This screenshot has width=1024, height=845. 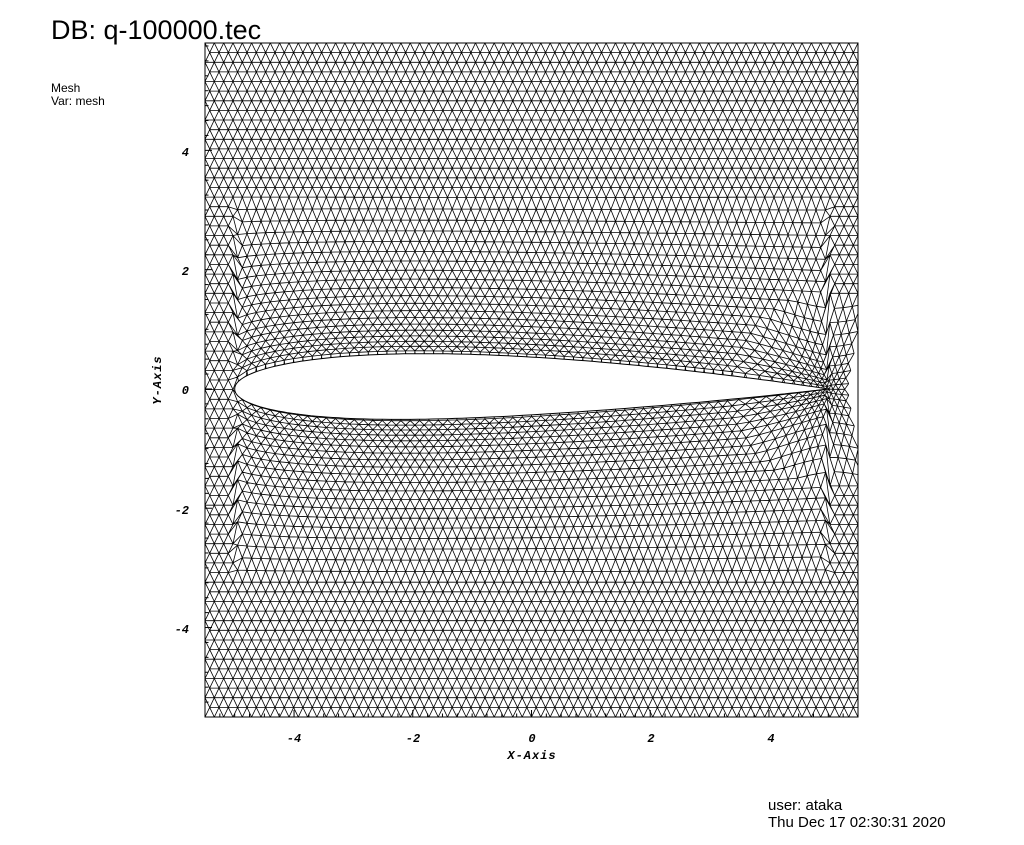 I want to click on timestamp-label: Thu Dec 17 02:30:31 2020, so click(x=857, y=822).